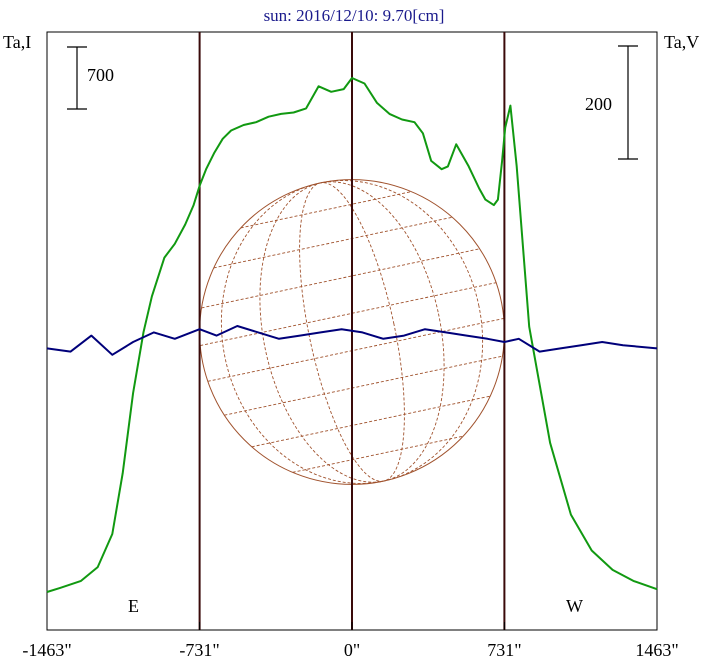 This screenshot has height=662, width=708. I want to click on intensity-scale-label: 700, so click(100, 75).